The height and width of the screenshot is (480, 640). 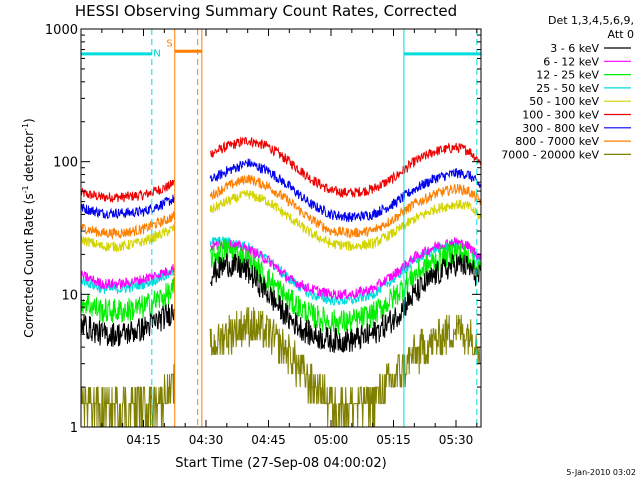 What do you see at coordinates (143, 440) in the screenshot?
I see `x-tick-label-0: 04:15` at bounding box center [143, 440].